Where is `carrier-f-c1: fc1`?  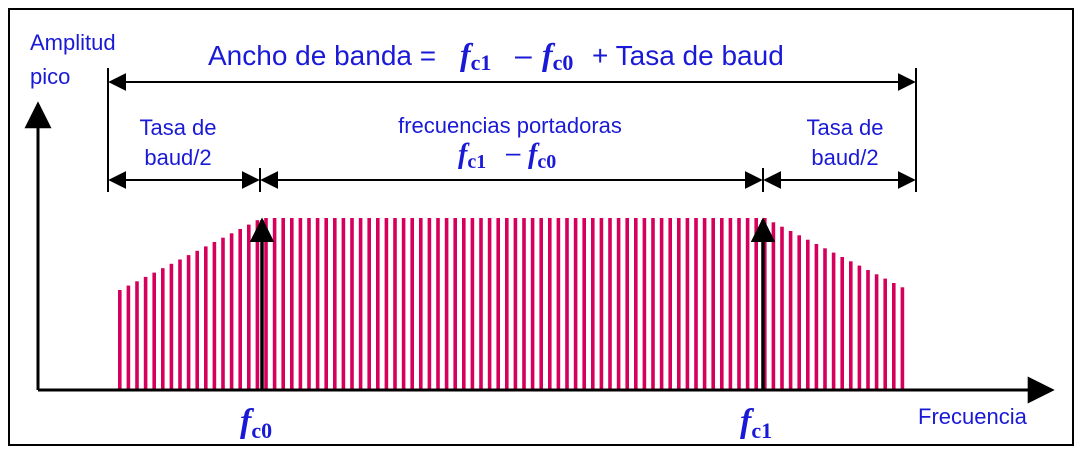
carrier-f-c1: fc1 is located at coordinates (472, 156).